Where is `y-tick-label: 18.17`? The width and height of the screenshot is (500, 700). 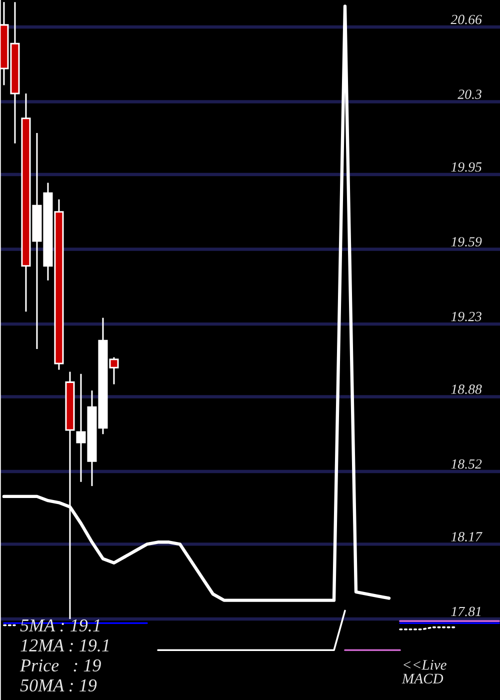 y-tick-label: 18.17 is located at coordinates (466, 537).